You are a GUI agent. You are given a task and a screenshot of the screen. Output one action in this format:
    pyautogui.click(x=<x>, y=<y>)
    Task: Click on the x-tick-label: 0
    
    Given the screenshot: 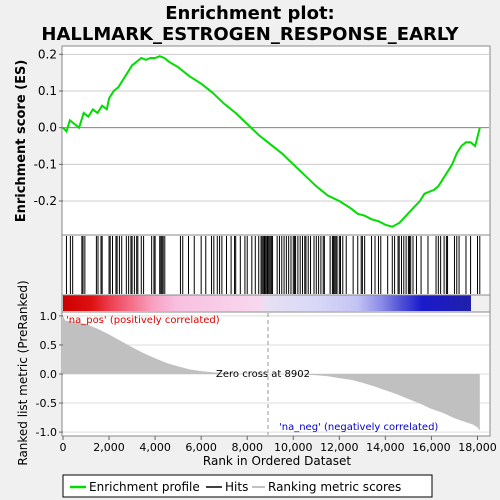 What is the action you would take?
    pyautogui.click(x=63, y=447)
    